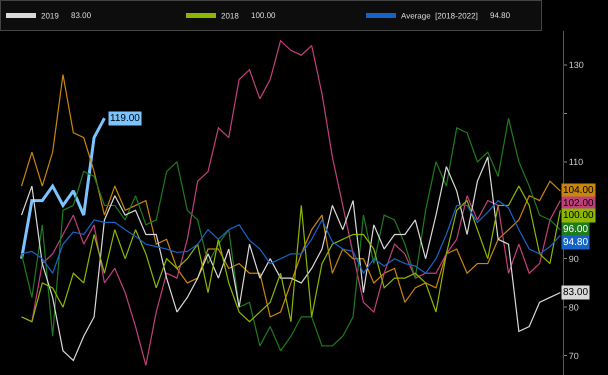  What do you see at coordinates (576, 161) in the screenshot?
I see `y-tick-label: 110` at bounding box center [576, 161].